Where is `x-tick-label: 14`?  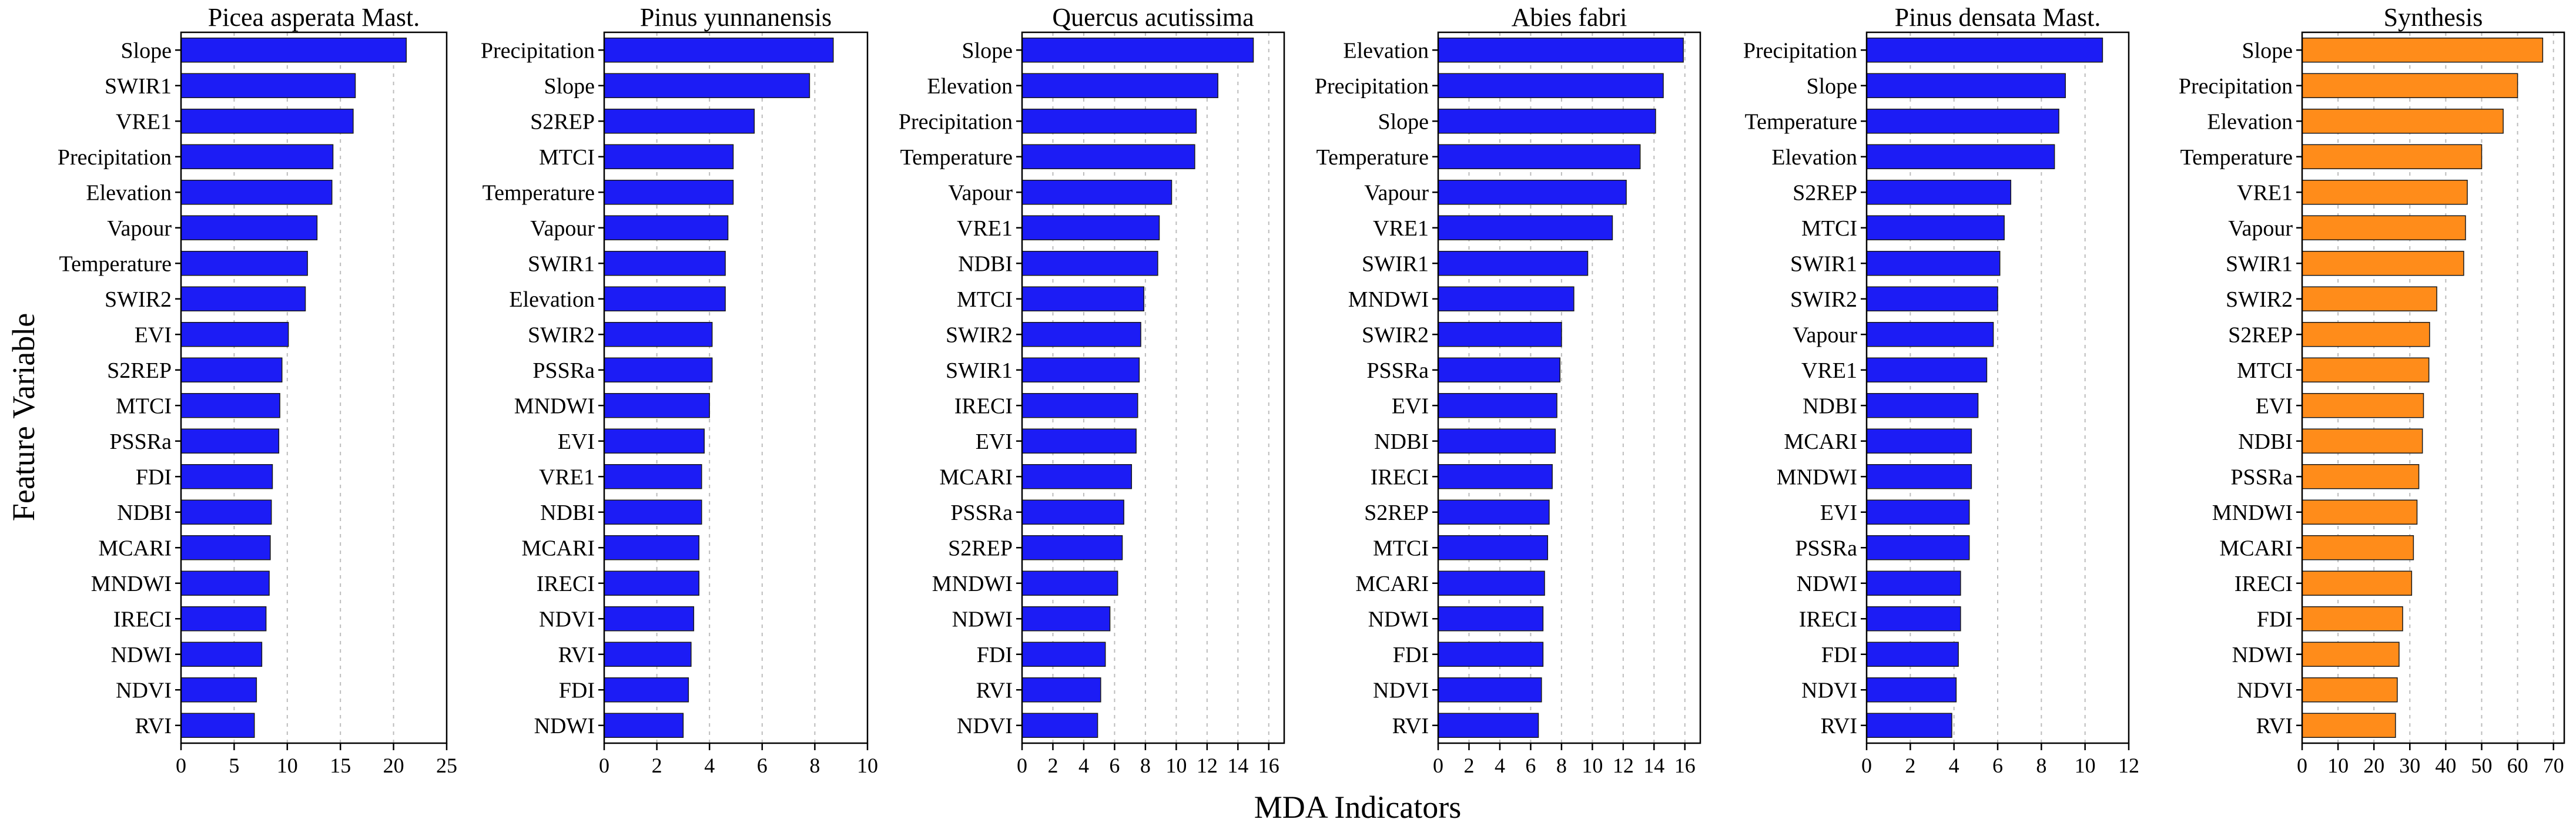
x-tick-label: 14 is located at coordinates (1653, 765).